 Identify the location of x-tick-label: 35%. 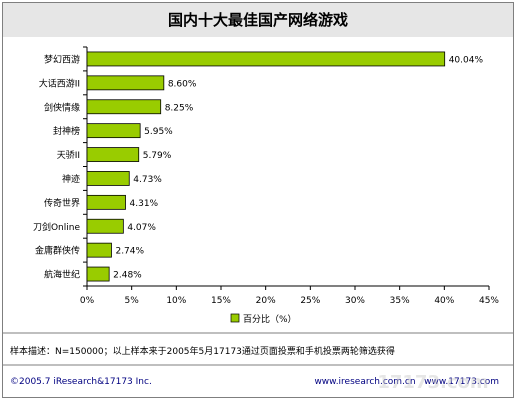
(400, 301).